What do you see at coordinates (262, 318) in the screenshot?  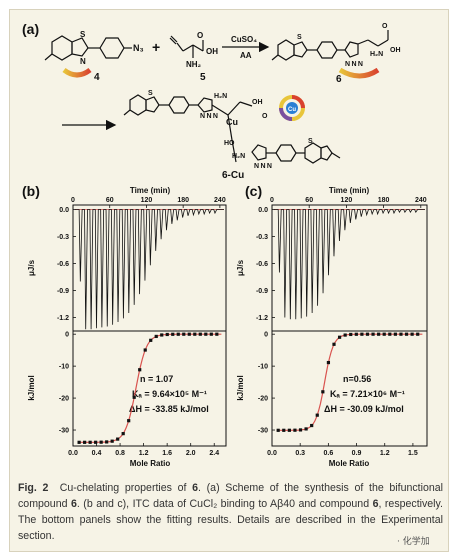 I see `c-top-ytick-label: -1.2` at bounding box center [262, 318].